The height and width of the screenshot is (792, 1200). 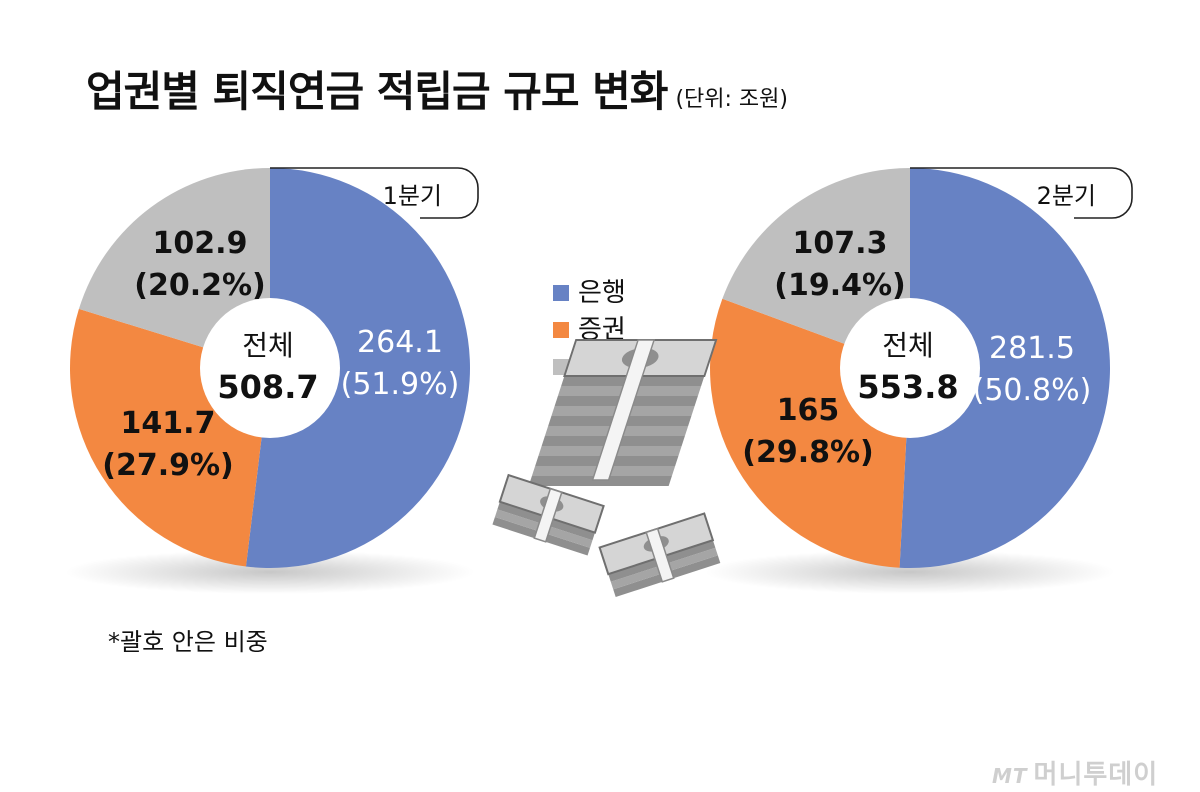 I want to click on period-label-q2: 2분기, so click(x=1066, y=196).